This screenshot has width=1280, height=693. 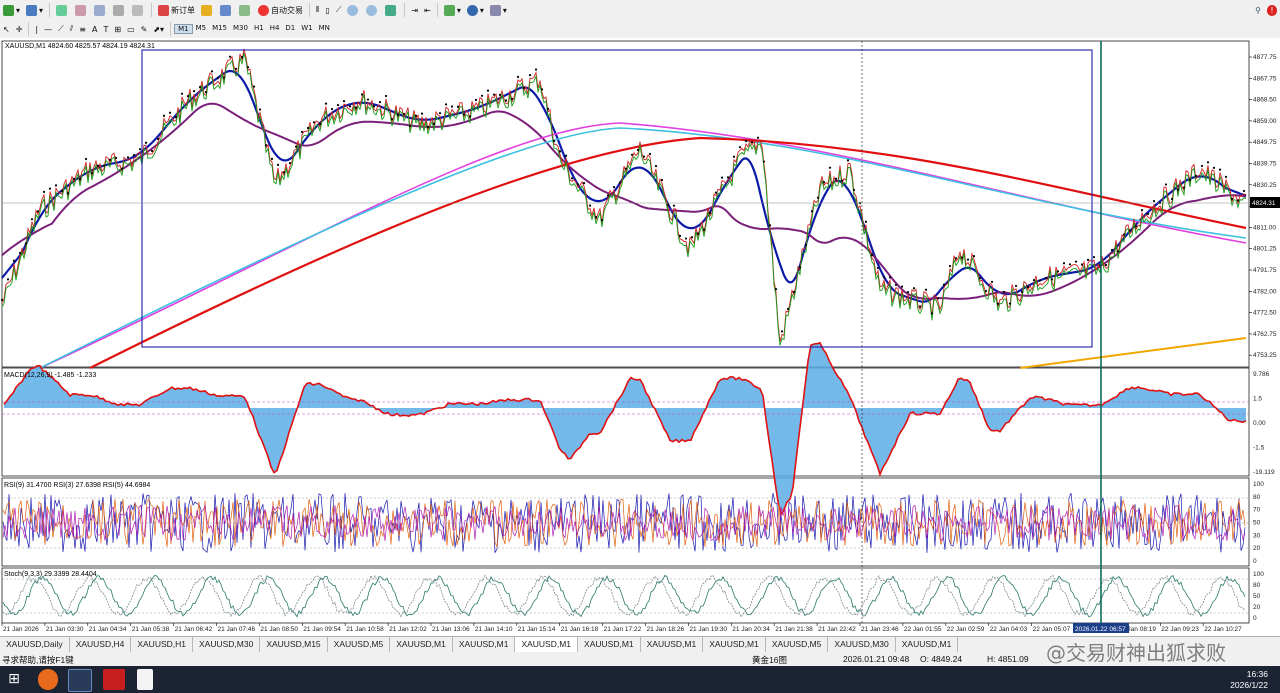 What do you see at coordinates (1265, 270) in the screenshot?
I see `price-tick-label: 4791.75` at bounding box center [1265, 270].